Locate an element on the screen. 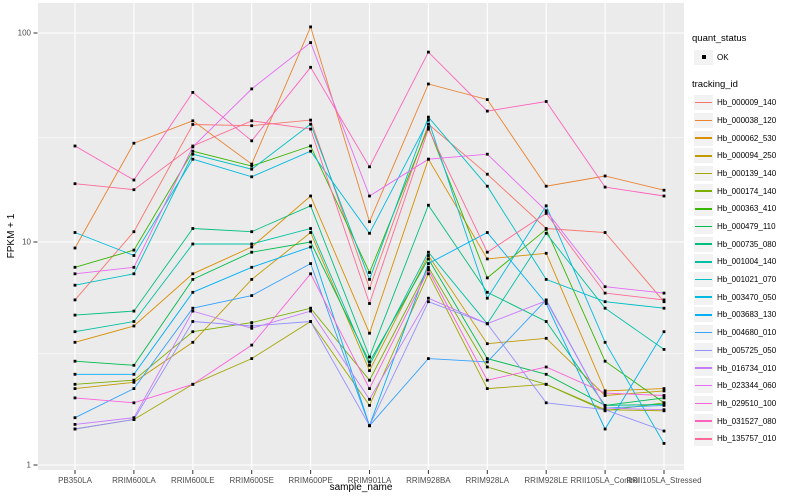 The image size is (800, 500). legend-item-quant-status-ok: OK is located at coordinates (745, 57).